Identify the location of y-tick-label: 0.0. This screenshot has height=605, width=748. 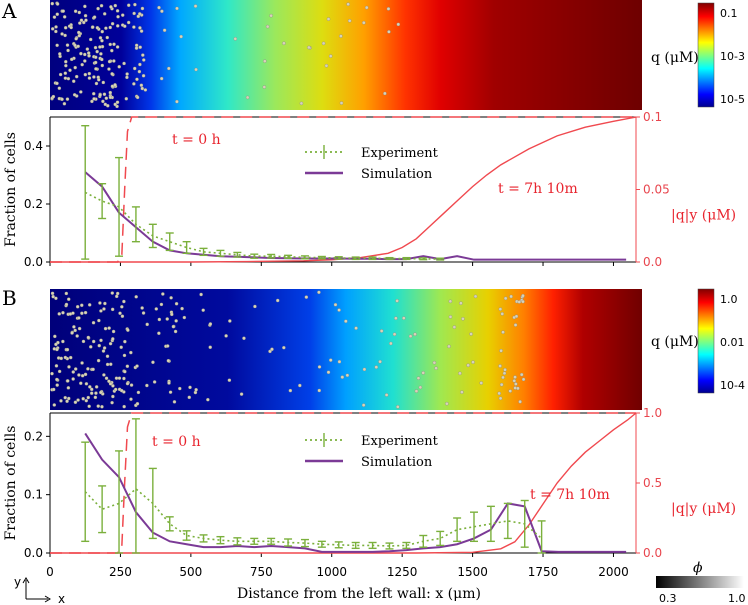
(33, 262).